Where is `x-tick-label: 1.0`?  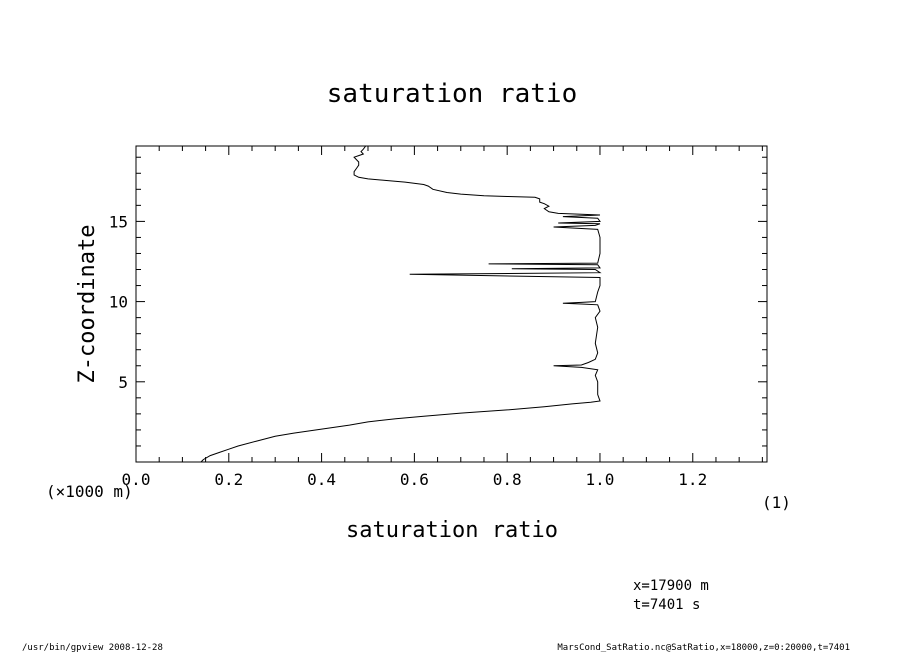
x-tick-label: 1.0 is located at coordinates (600, 479).